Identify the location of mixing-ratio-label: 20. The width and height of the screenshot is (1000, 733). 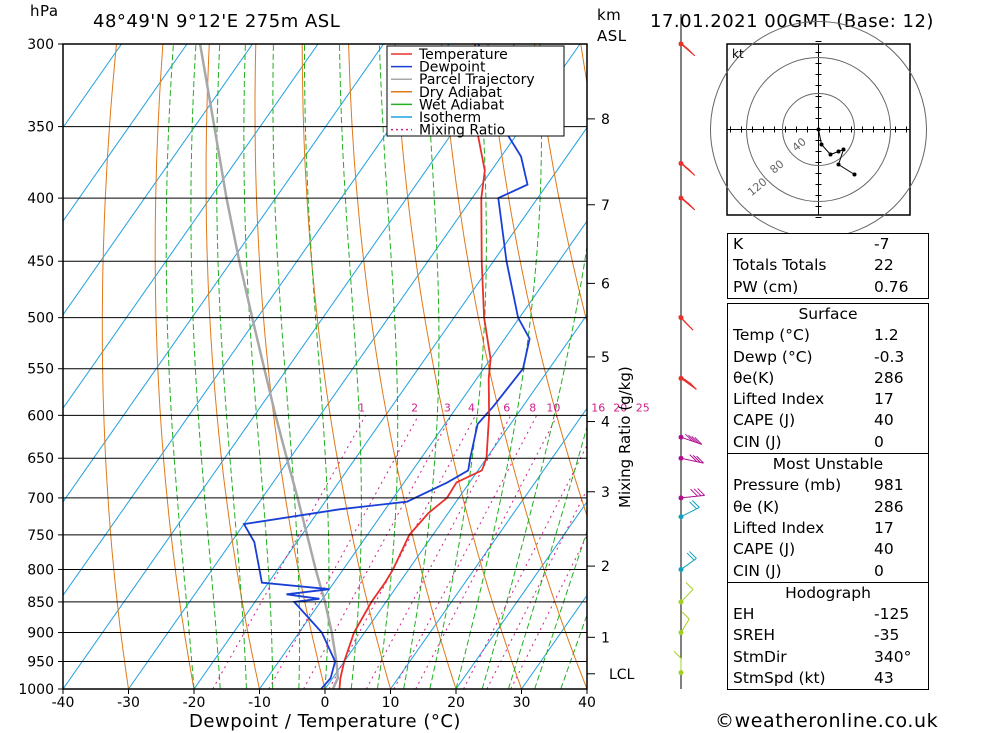
(620, 407).